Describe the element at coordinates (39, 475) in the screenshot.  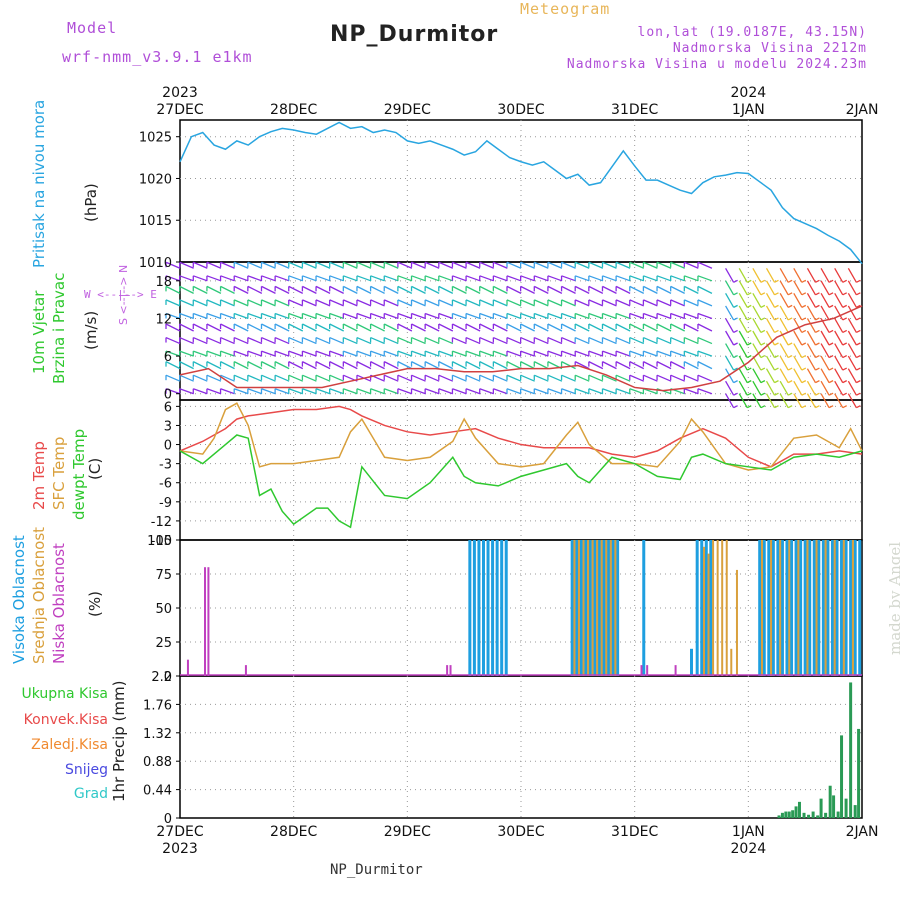
I see `temp-label-1: 2m Temp` at that location.